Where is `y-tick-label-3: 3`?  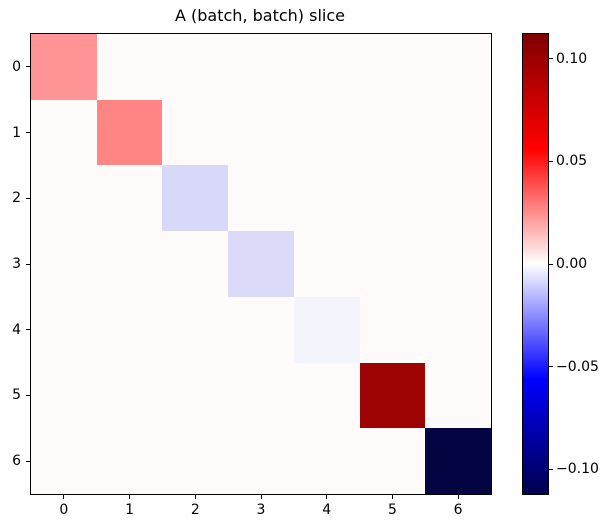 y-tick-label-3: 3 is located at coordinates (16, 264).